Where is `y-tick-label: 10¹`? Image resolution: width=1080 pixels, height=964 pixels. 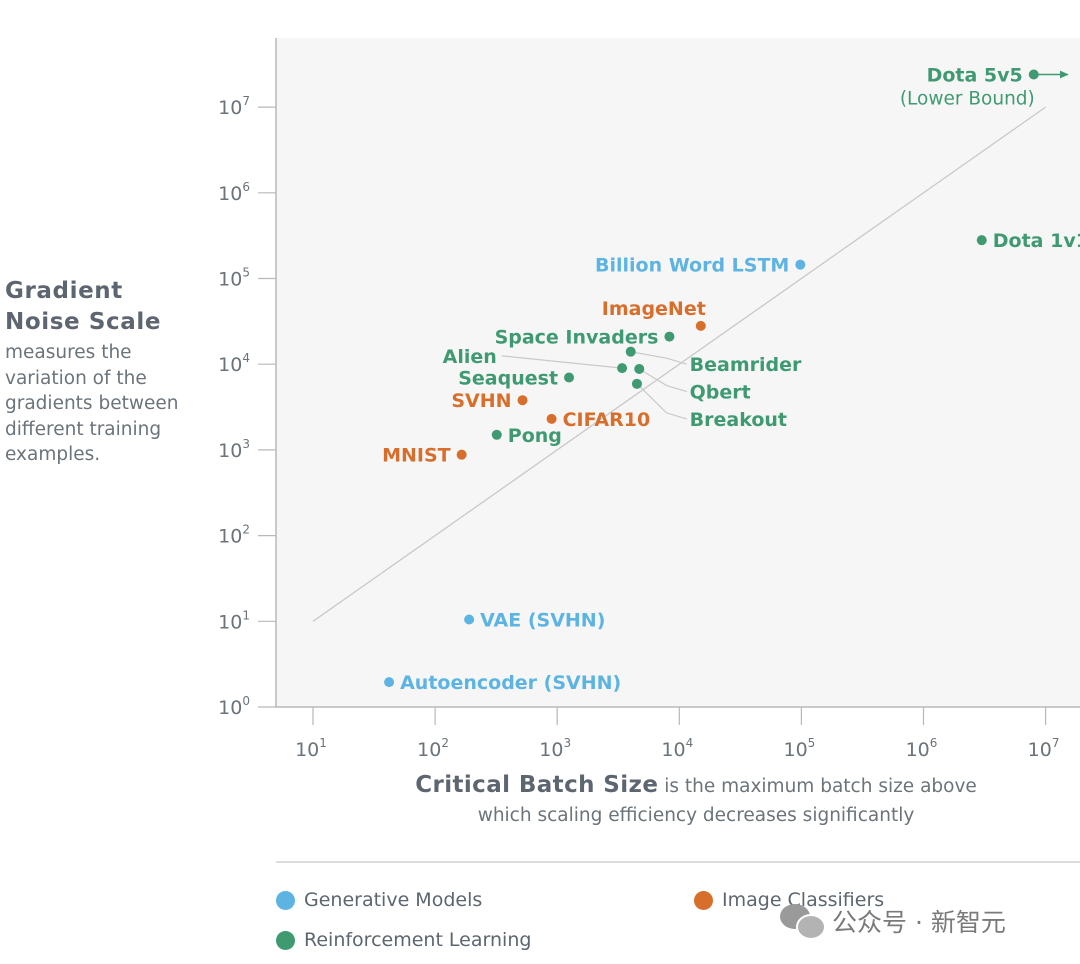 y-tick-label: 10¹ is located at coordinates (234, 620).